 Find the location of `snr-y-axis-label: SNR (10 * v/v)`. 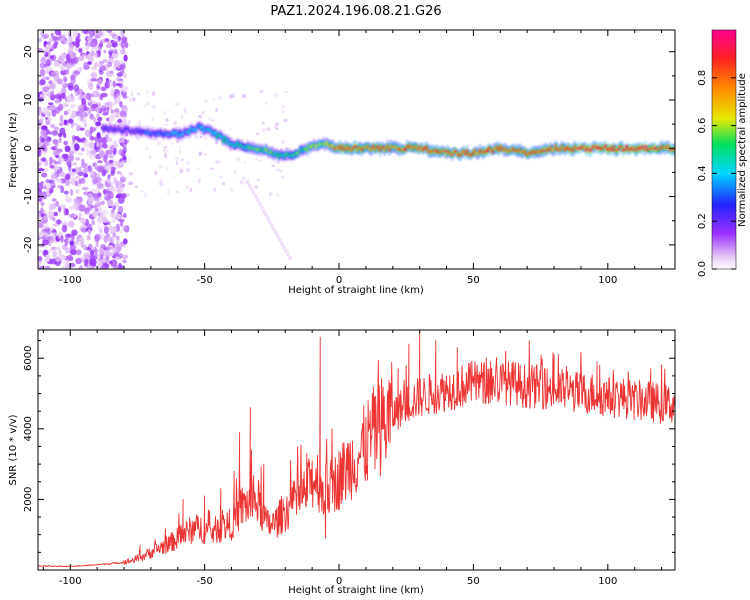

snr-y-axis-label: SNR (10 * v/v) is located at coordinates (13, 449).